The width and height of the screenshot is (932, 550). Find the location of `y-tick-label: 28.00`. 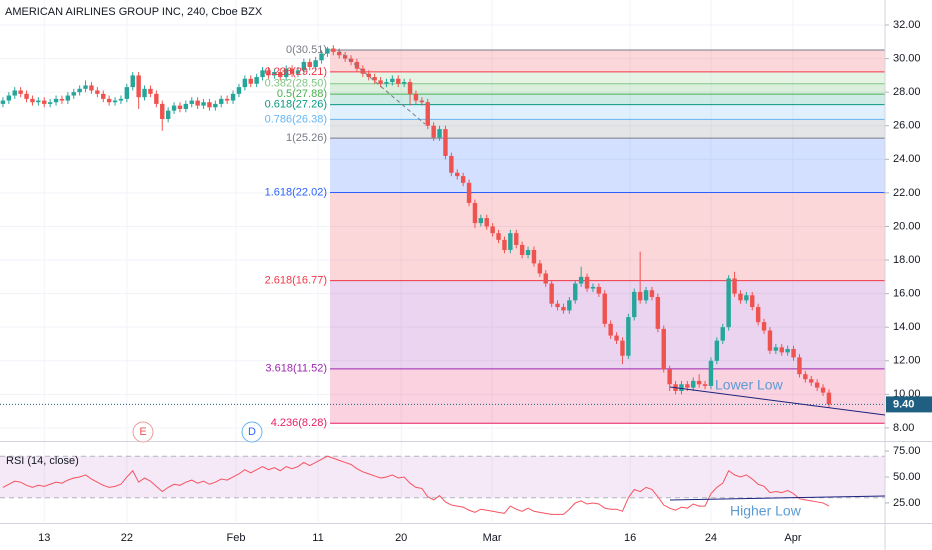

y-tick-label: 28.00 is located at coordinates (907, 92).